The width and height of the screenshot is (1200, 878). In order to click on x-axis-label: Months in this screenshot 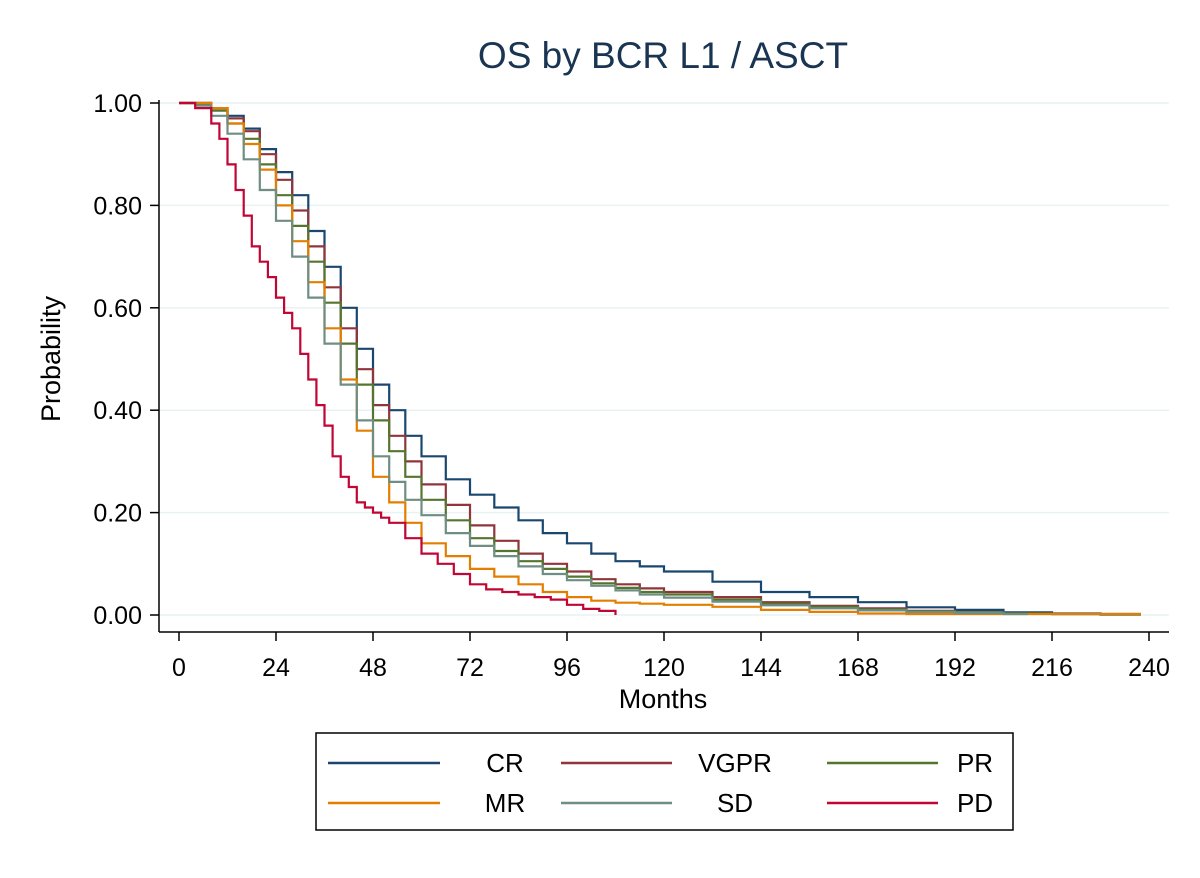, I will do `click(663, 699)`.